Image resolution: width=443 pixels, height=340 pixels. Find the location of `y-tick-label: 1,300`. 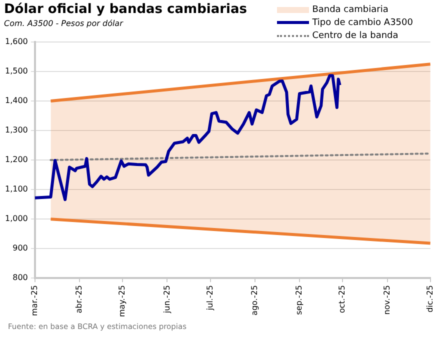

y-tick-label: 1,300 is located at coordinates (16, 130).